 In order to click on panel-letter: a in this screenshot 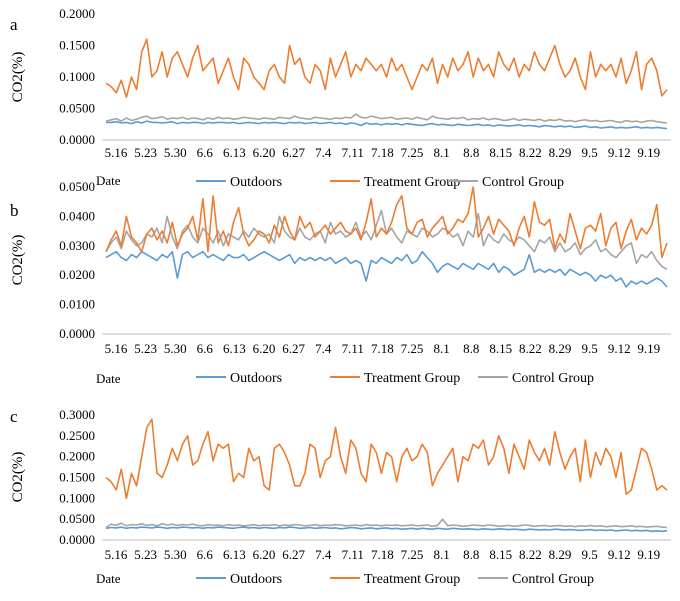, I will do `click(14, 24)`.